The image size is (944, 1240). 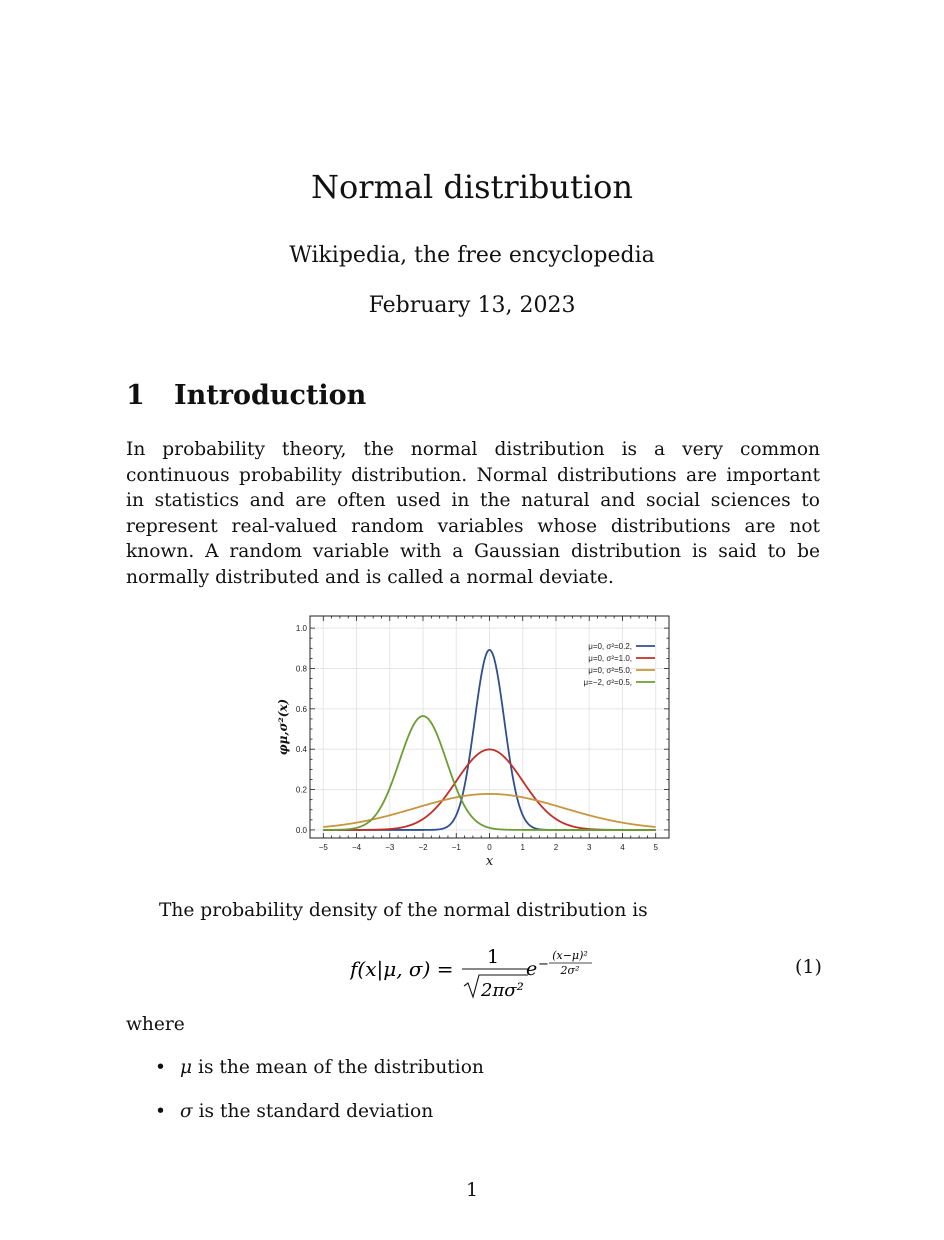 What do you see at coordinates (523, 847) in the screenshot?
I see `x-tick-label: 1` at bounding box center [523, 847].